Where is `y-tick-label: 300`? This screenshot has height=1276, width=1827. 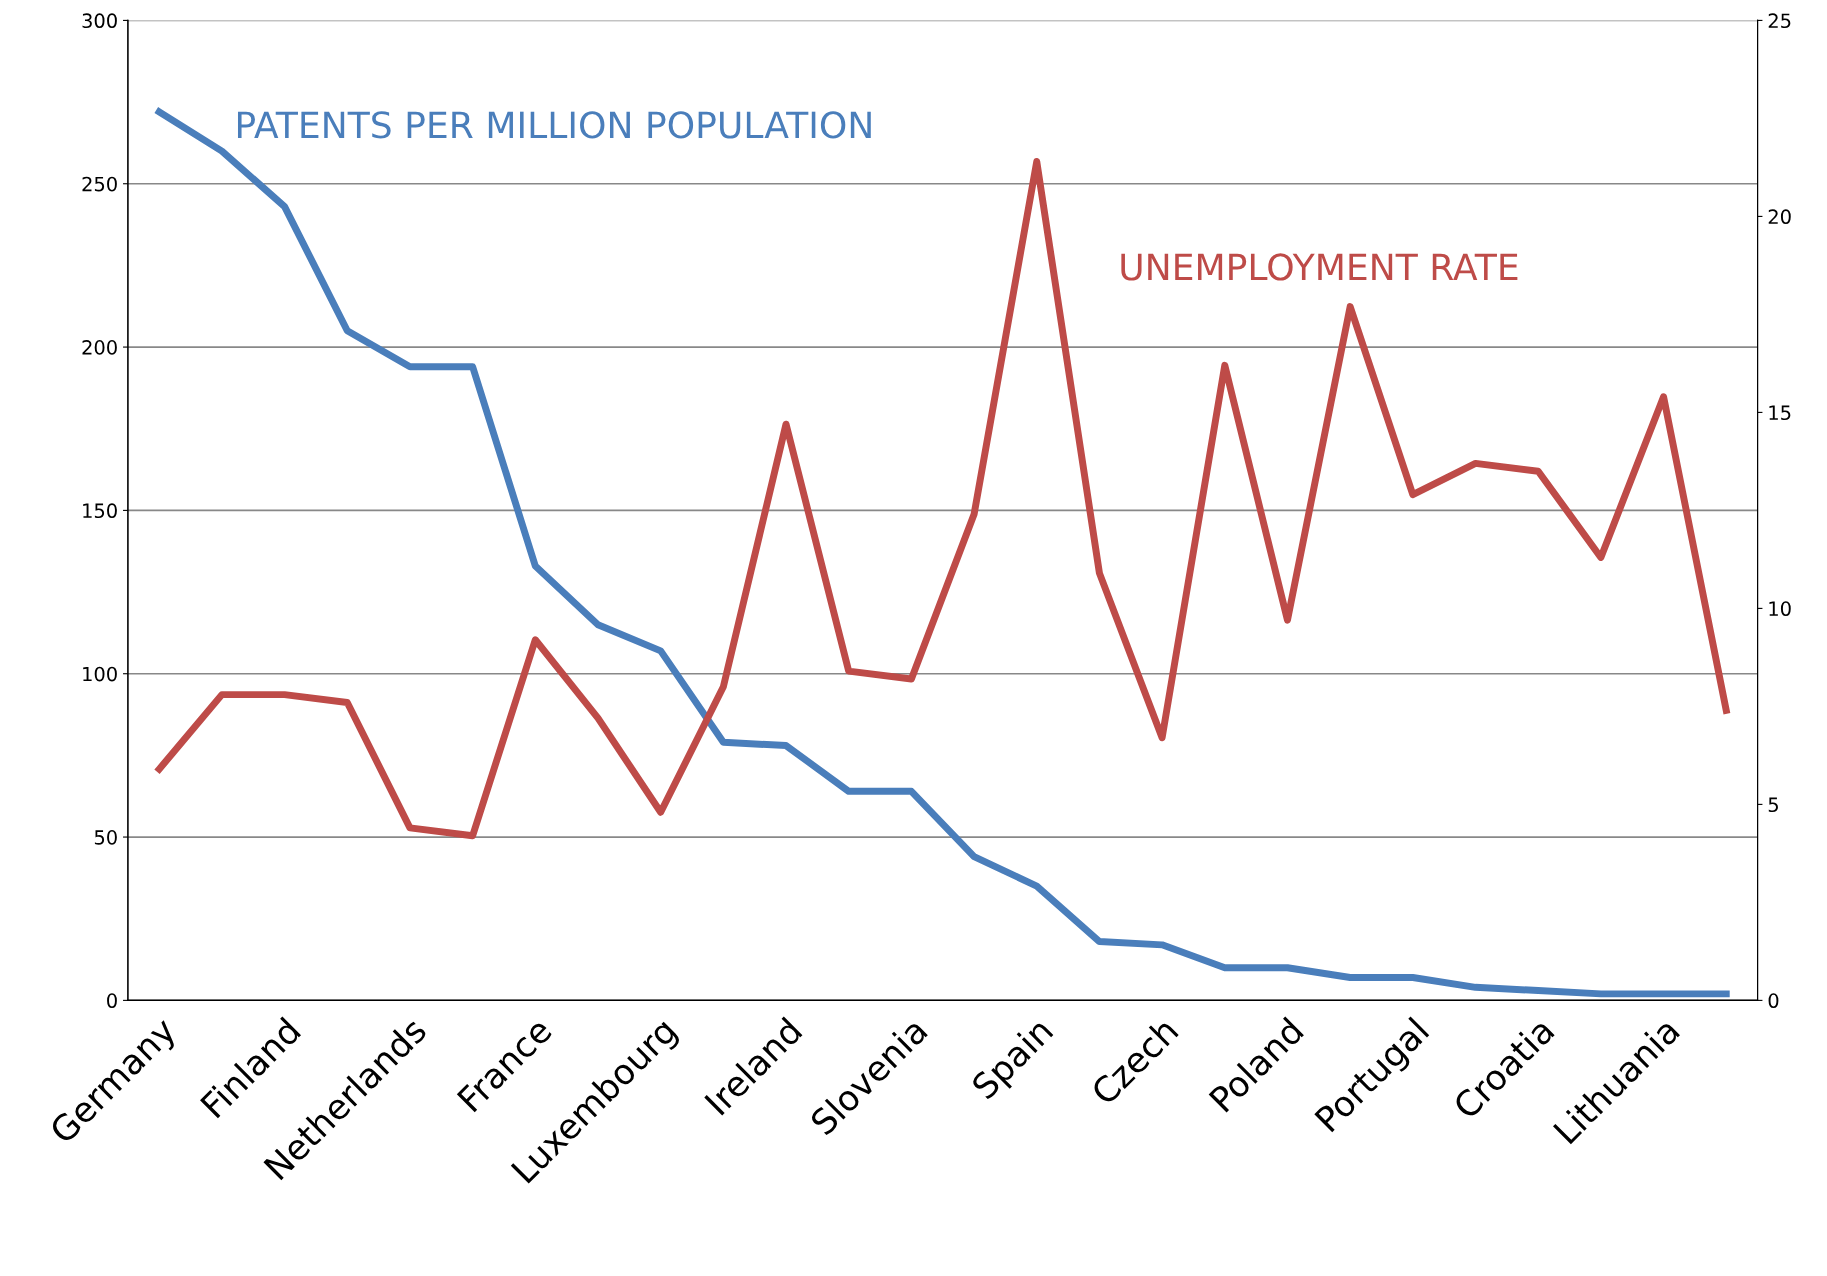 y-tick-label: 300 is located at coordinates (99, 21).